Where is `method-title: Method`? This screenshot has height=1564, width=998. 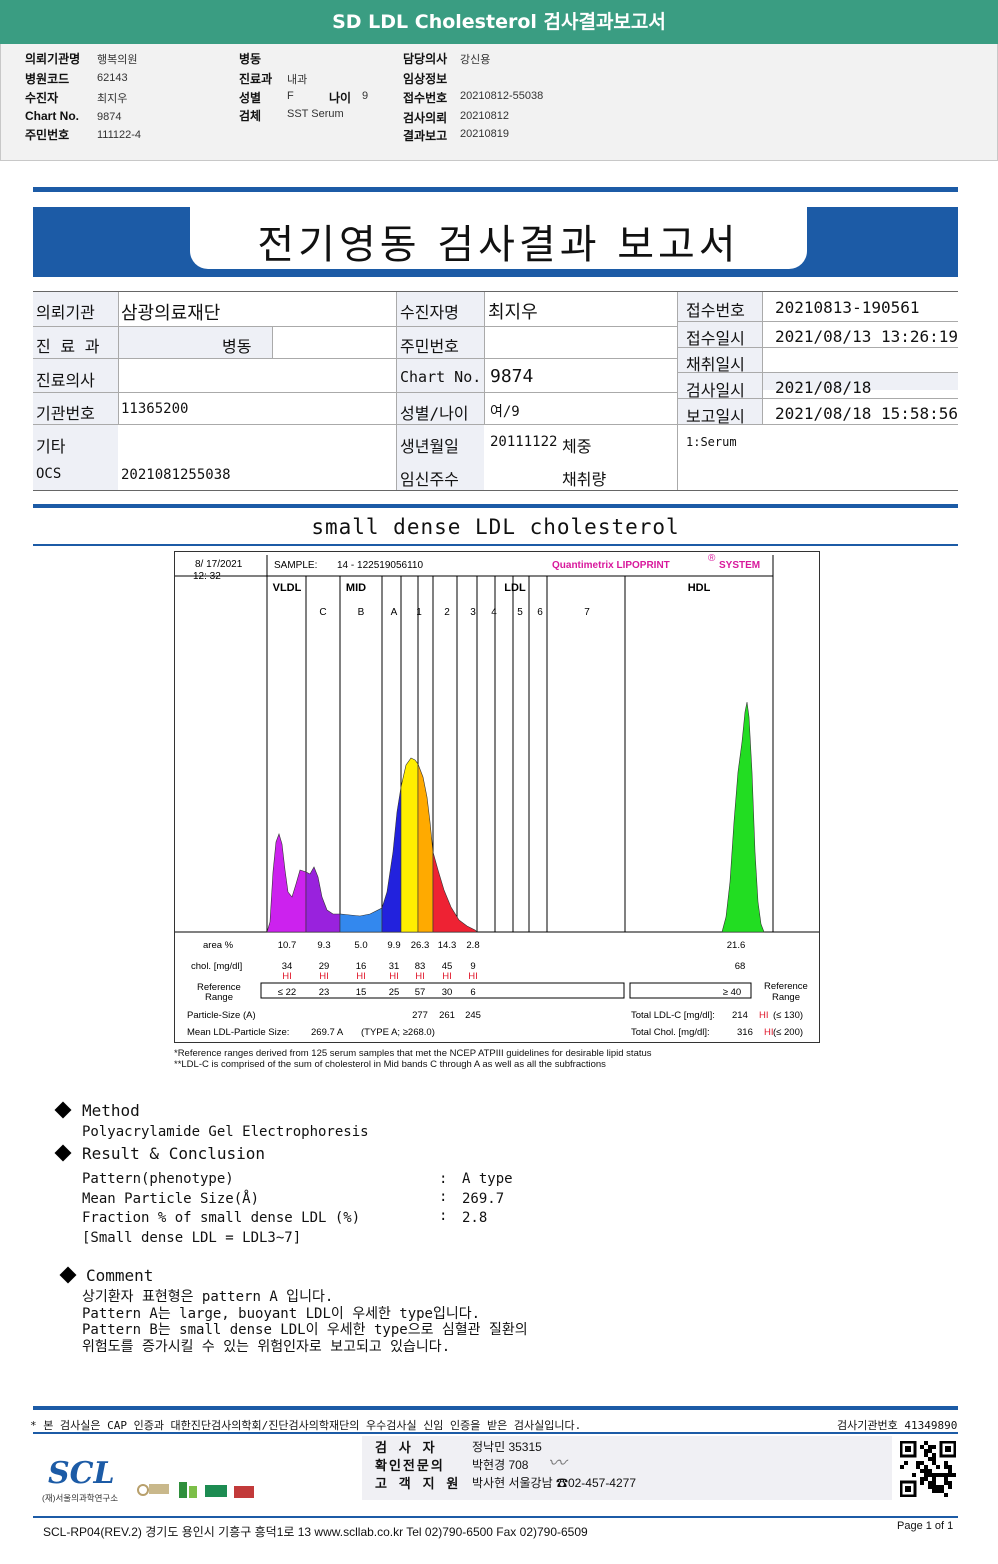
method-title: Method is located at coordinates (111, 1110).